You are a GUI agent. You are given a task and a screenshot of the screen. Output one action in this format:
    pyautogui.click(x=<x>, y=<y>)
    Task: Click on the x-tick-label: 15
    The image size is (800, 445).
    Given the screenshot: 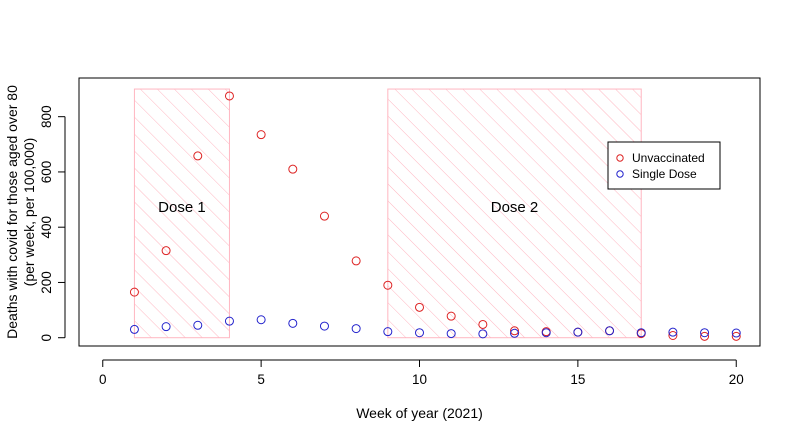 What is the action you would take?
    pyautogui.click(x=577, y=379)
    